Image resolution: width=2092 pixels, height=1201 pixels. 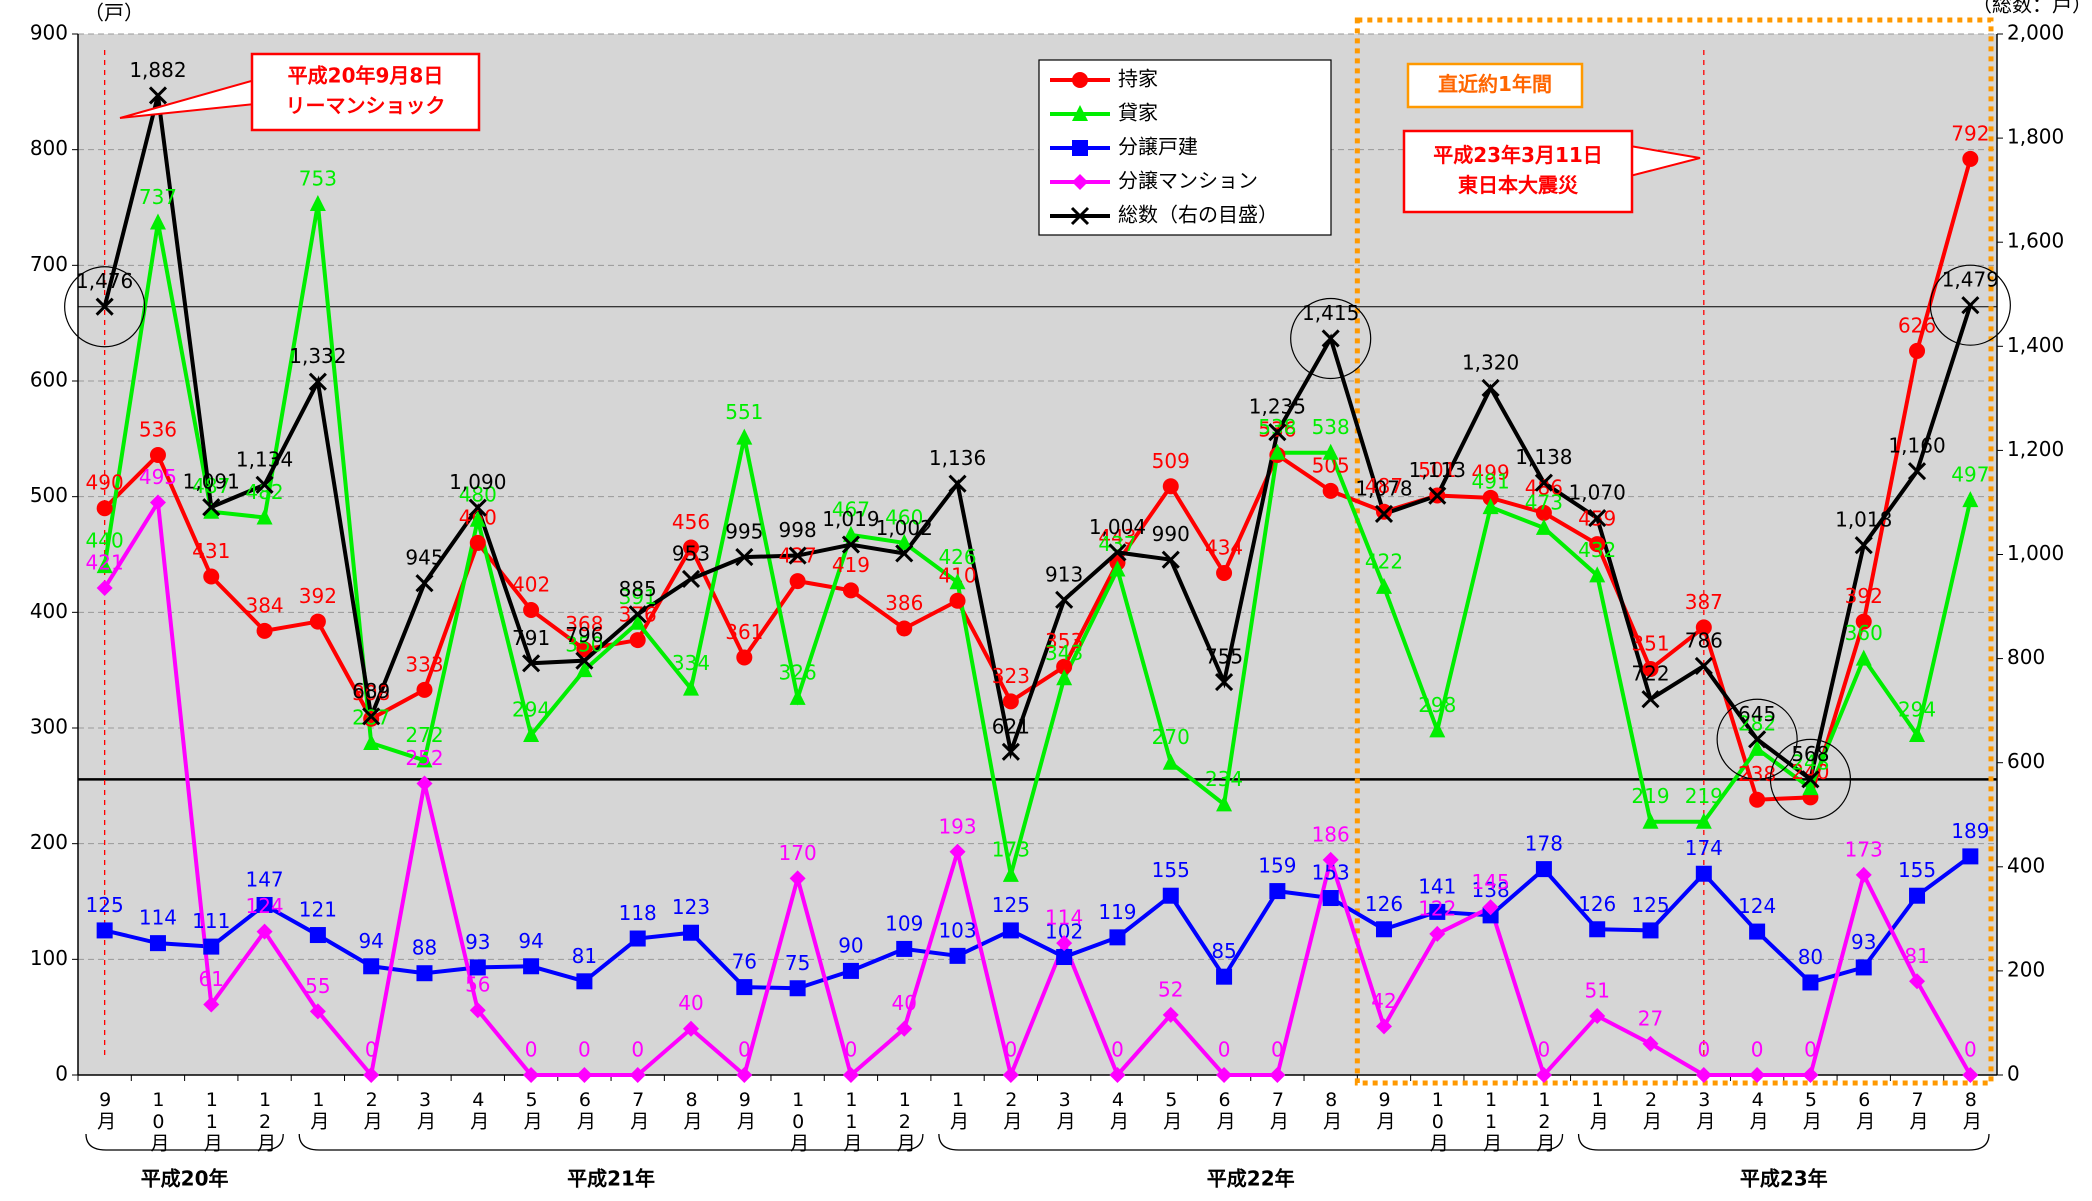 What do you see at coordinates (1704, 796) in the screenshot?
I see `data-label: 219` at bounding box center [1704, 796].